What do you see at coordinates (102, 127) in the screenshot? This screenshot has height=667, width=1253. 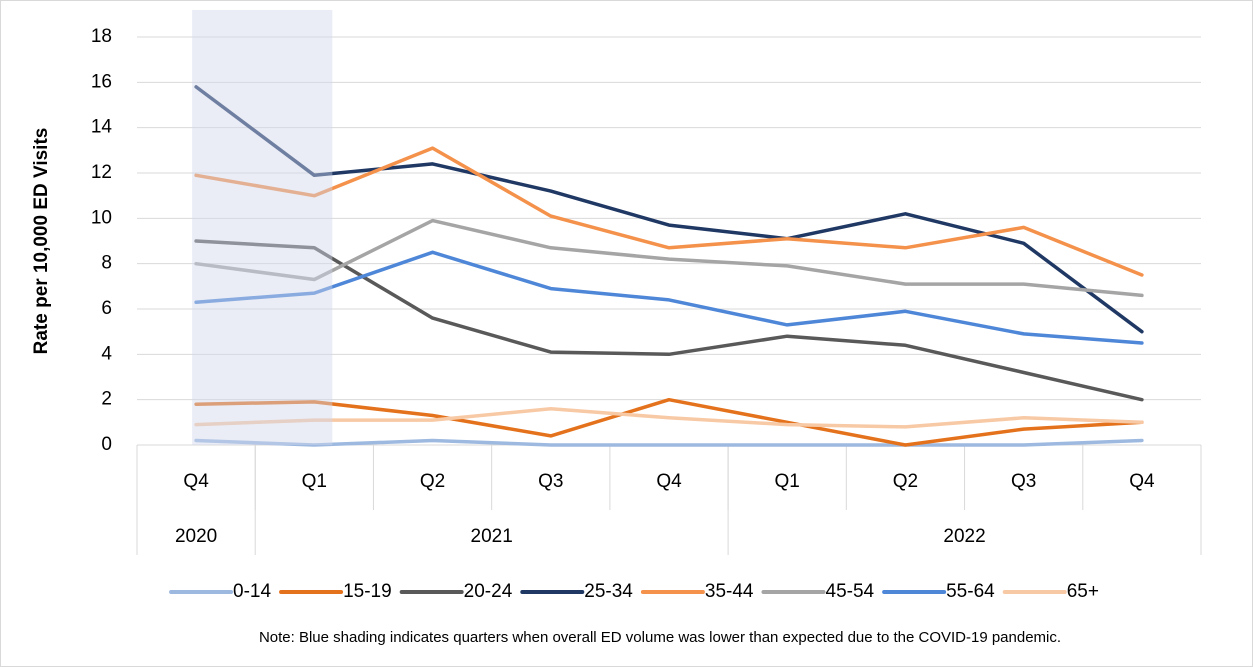 I see `y-tick-label: 14` at bounding box center [102, 127].